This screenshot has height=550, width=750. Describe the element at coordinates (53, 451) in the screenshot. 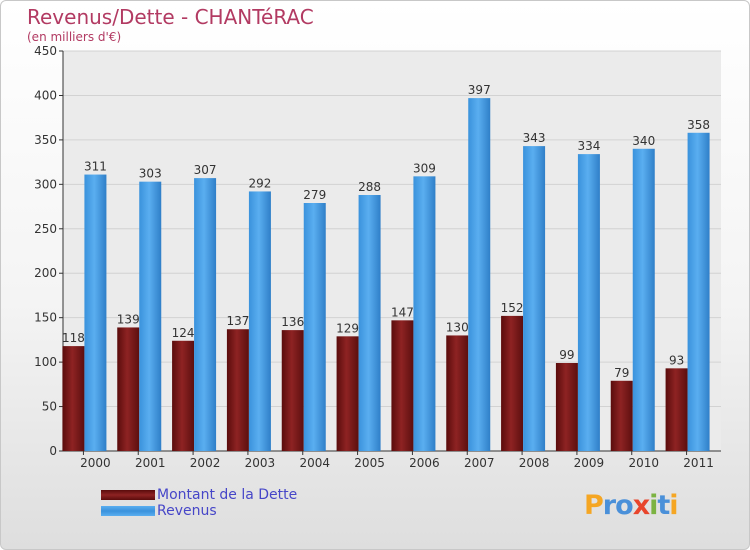

I see `y-tick-label: 0` at that location.